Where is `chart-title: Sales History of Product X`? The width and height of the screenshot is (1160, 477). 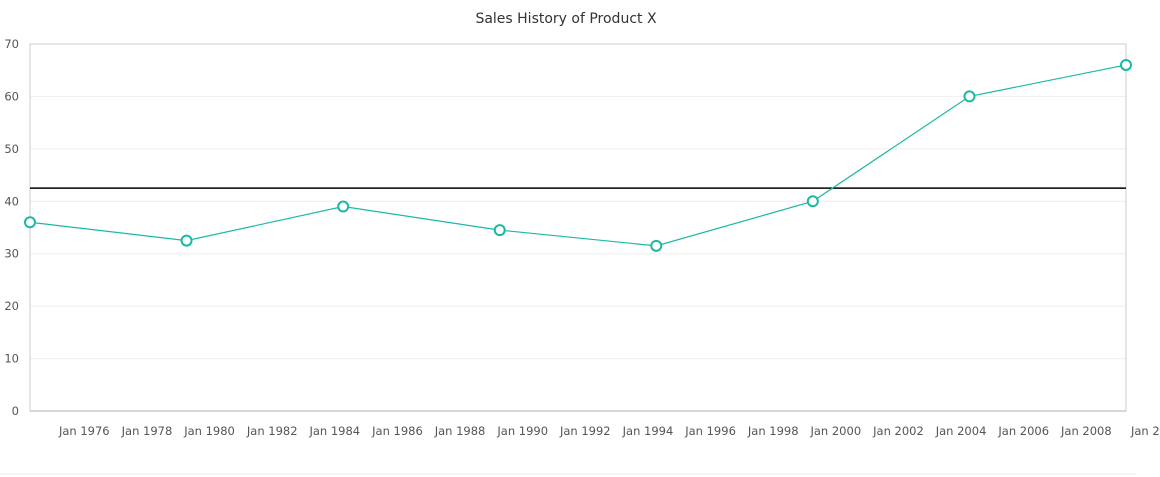 chart-title: Sales History of Product X is located at coordinates (566, 19).